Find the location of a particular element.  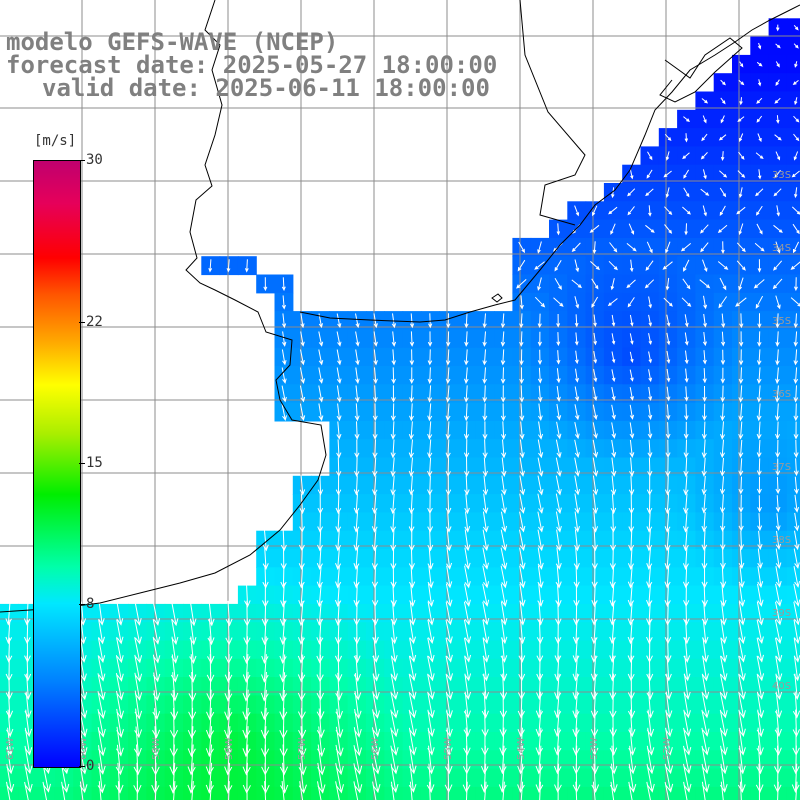

colorbar-tick-label: 8 is located at coordinates (90, 604).